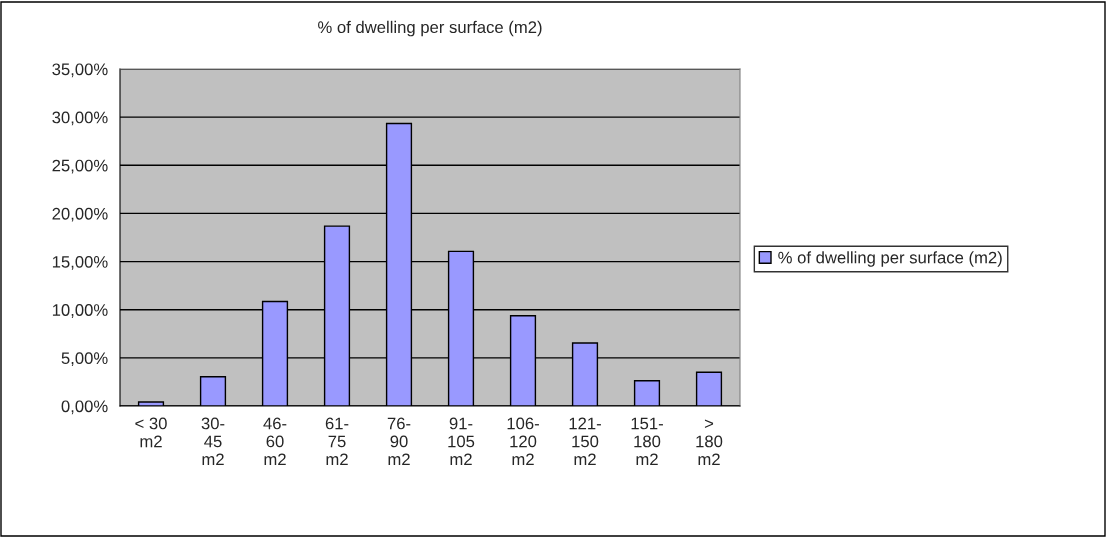 The height and width of the screenshot is (537, 1107). Describe the element at coordinates (337, 441) in the screenshot. I see `x-tick-label: 61-75 m2` at that location.